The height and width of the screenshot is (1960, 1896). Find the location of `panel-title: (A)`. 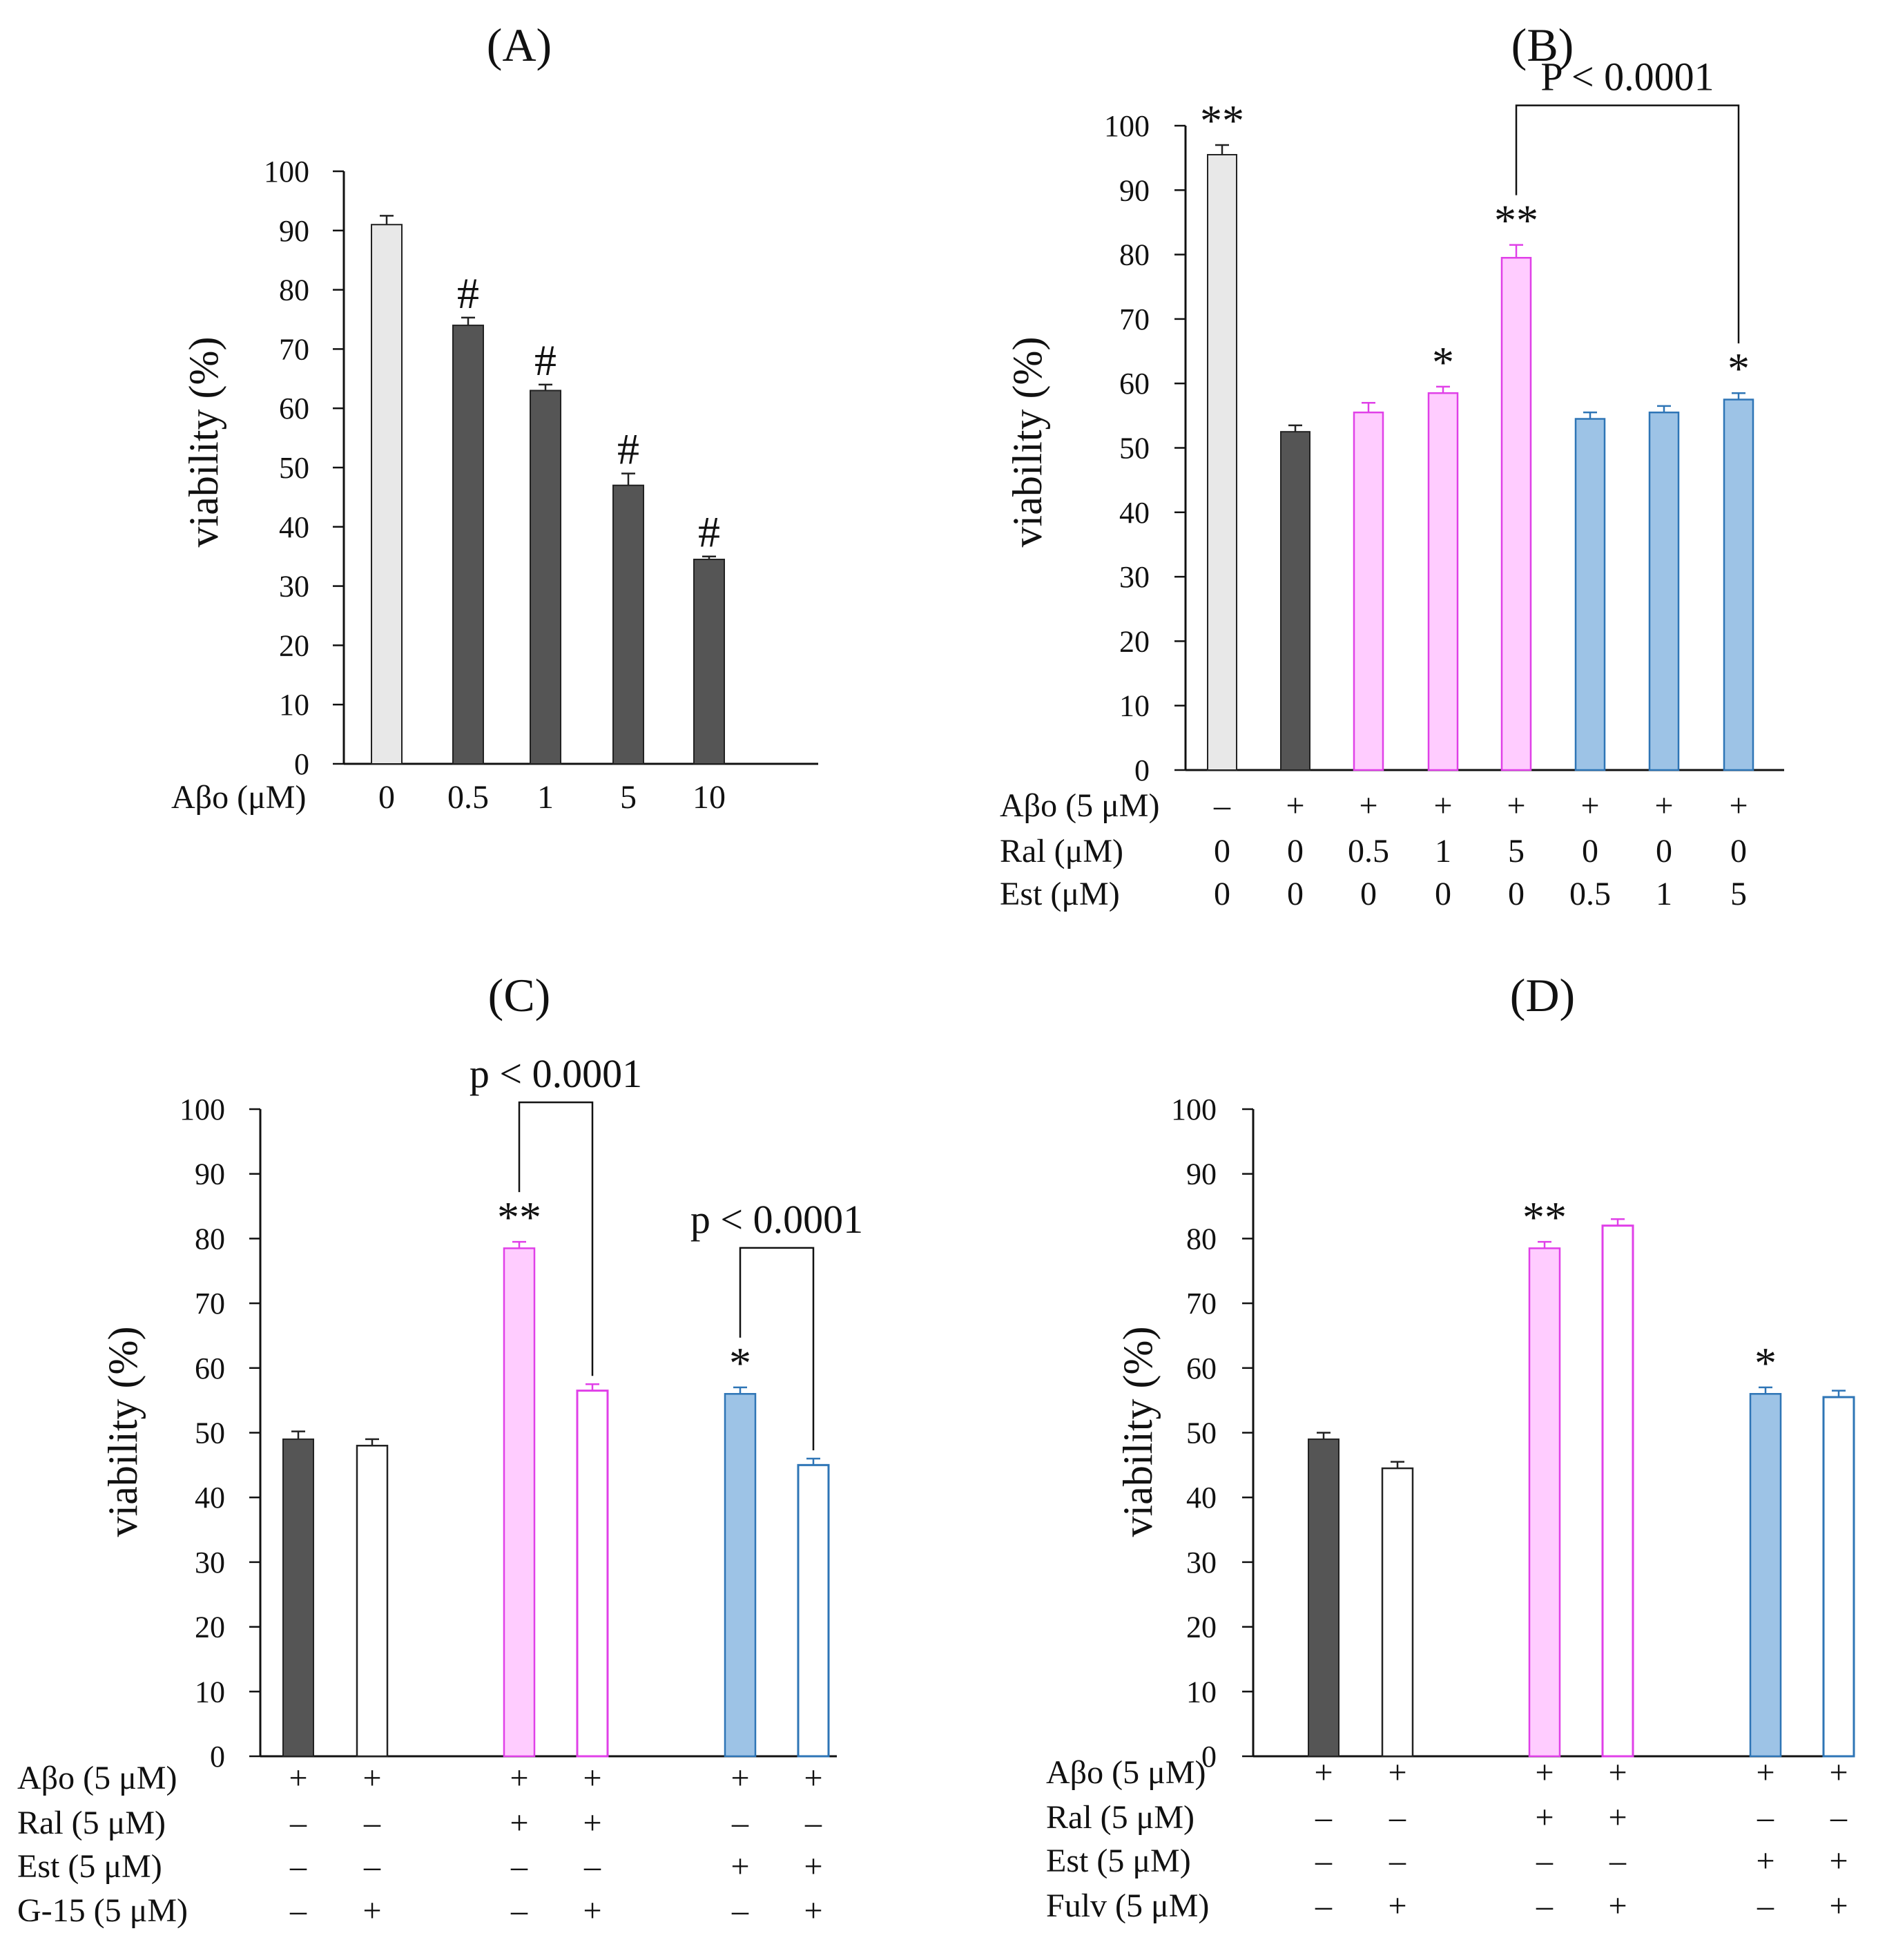

panel-title: (A) is located at coordinates (519, 45).